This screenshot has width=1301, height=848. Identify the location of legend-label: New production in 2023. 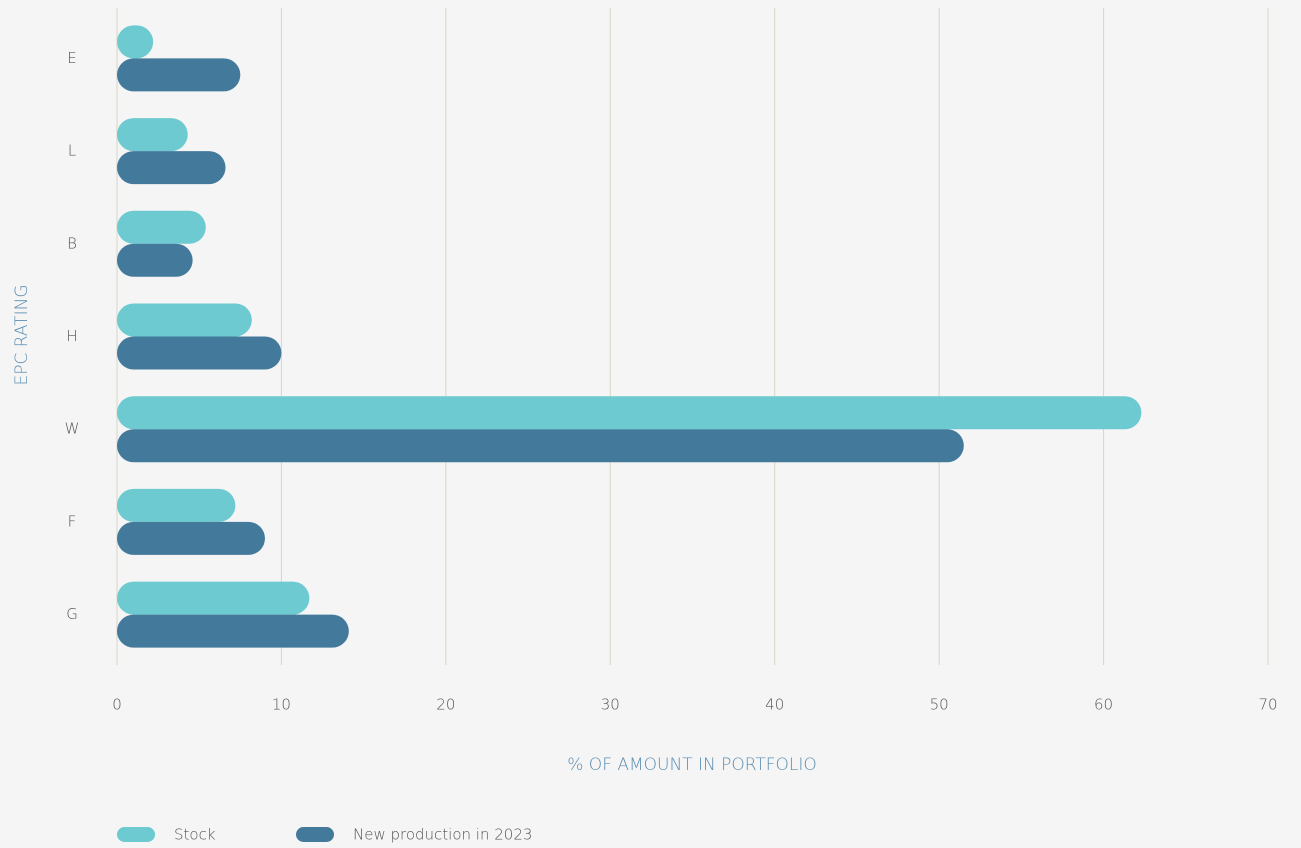
(442, 835).